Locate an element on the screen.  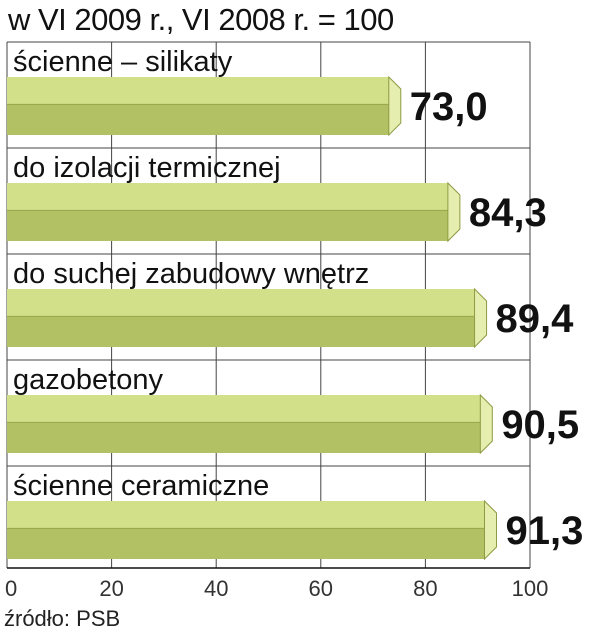
x-tick-label: 0 is located at coordinates (11, 588).